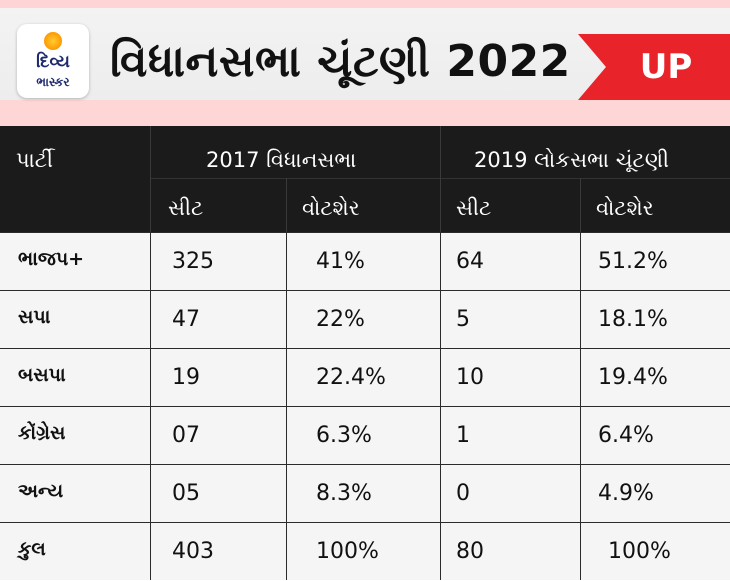 The height and width of the screenshot is (581, 730). I want to click on party-name: અન્ય, so click(41, 491).